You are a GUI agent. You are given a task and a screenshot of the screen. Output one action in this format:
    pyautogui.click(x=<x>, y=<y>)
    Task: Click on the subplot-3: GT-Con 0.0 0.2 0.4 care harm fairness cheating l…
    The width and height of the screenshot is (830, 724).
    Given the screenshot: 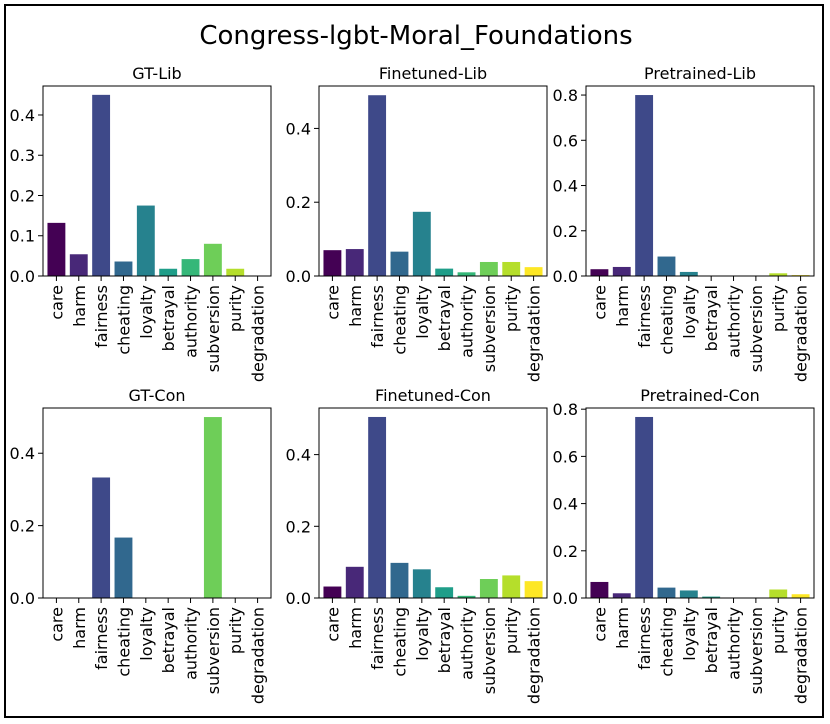 What is the action you would take?
    pyautogui.click(x=141, y=545)
    